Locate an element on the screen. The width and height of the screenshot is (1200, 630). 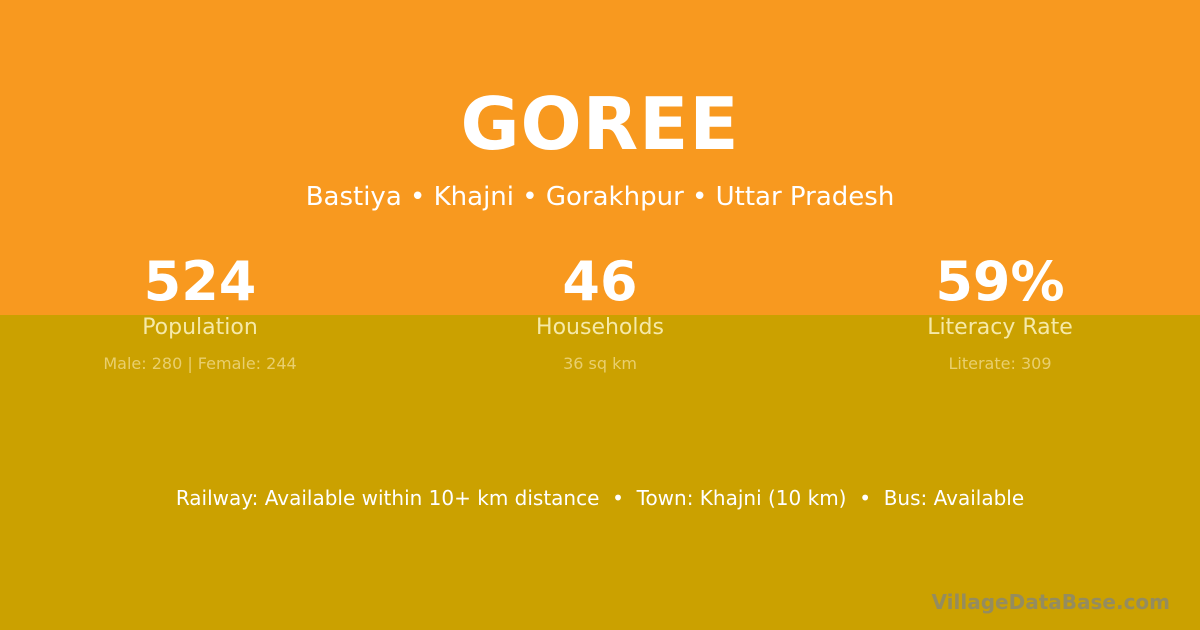
stat-value: 46 is located at coordinates (600, 281).